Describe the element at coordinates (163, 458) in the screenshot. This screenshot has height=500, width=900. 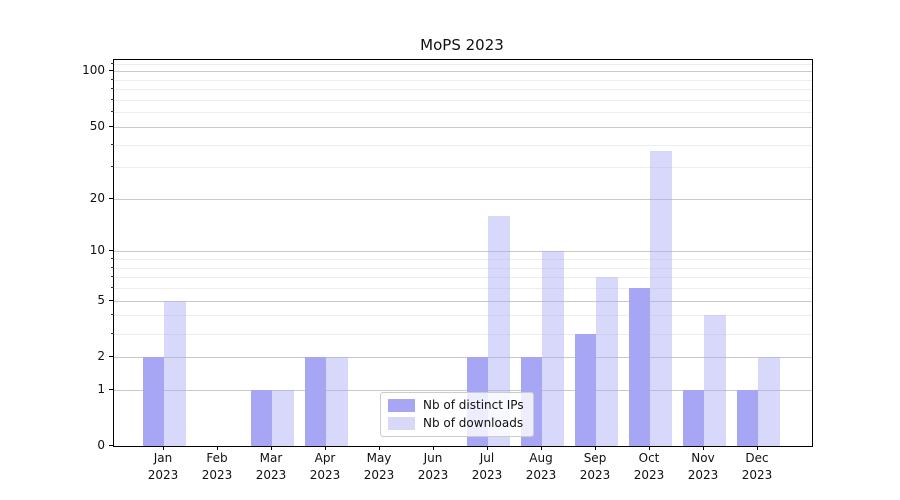
I see `x-tick-month: Jan` at that location.